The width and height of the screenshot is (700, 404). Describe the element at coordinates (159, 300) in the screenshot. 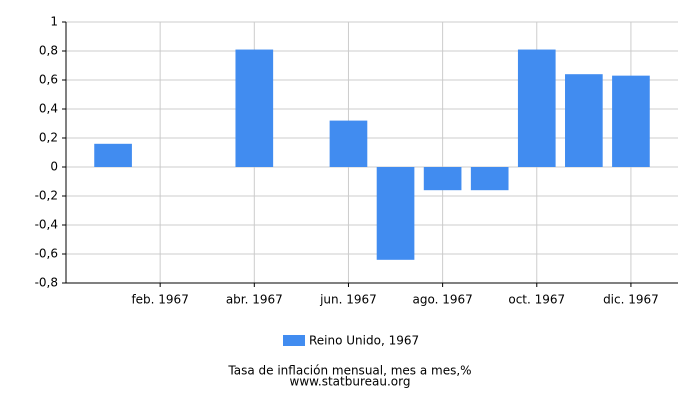

I see `x-tick-label: feb. 1967` at that location.